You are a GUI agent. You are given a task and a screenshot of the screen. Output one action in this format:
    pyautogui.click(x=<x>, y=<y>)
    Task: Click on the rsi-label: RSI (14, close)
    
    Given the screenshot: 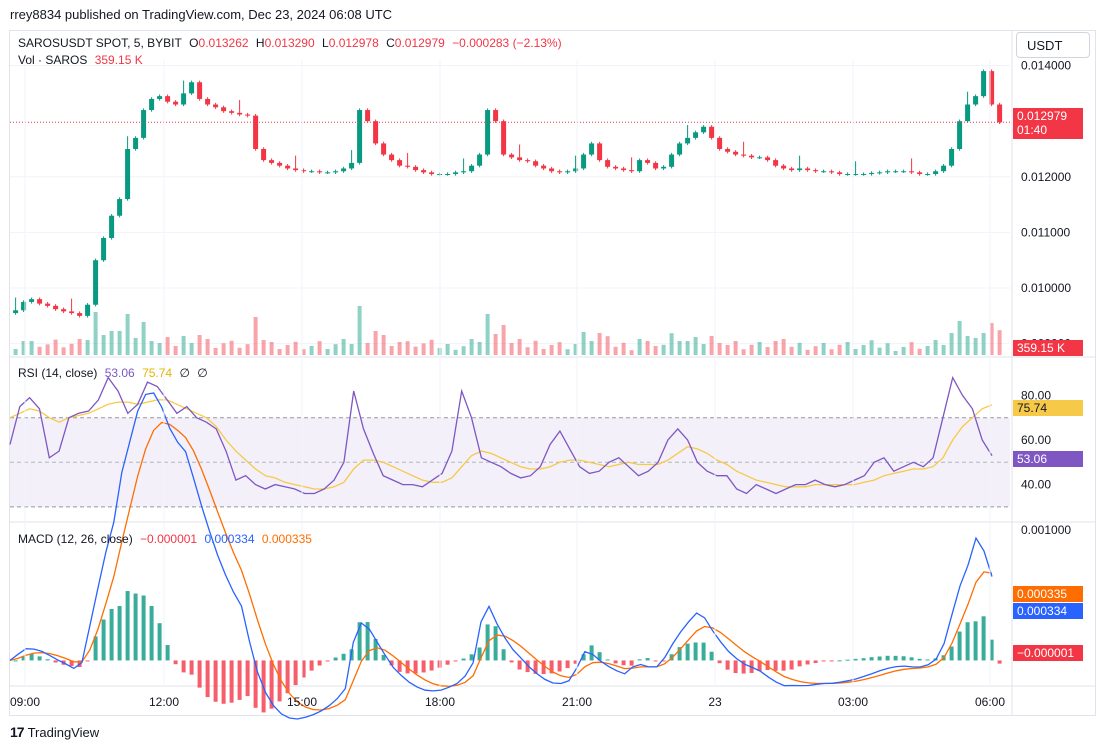 What is the action you would take?
    pyautogui.click(x=58, y=373)
    